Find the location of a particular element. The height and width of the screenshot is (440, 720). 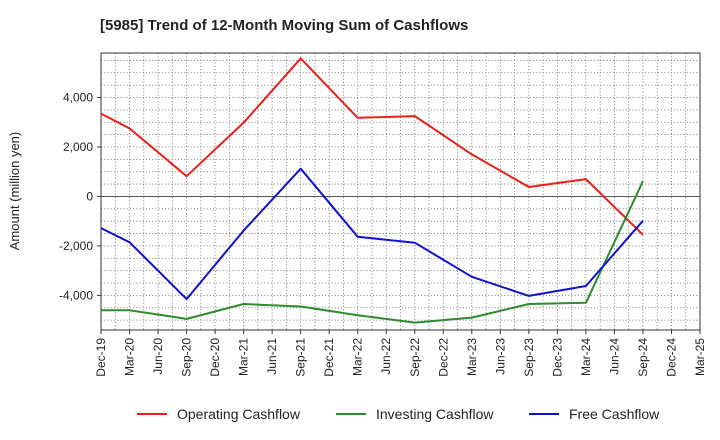

x-tick-label: Mar-20 is located at coordinates (130, 357).